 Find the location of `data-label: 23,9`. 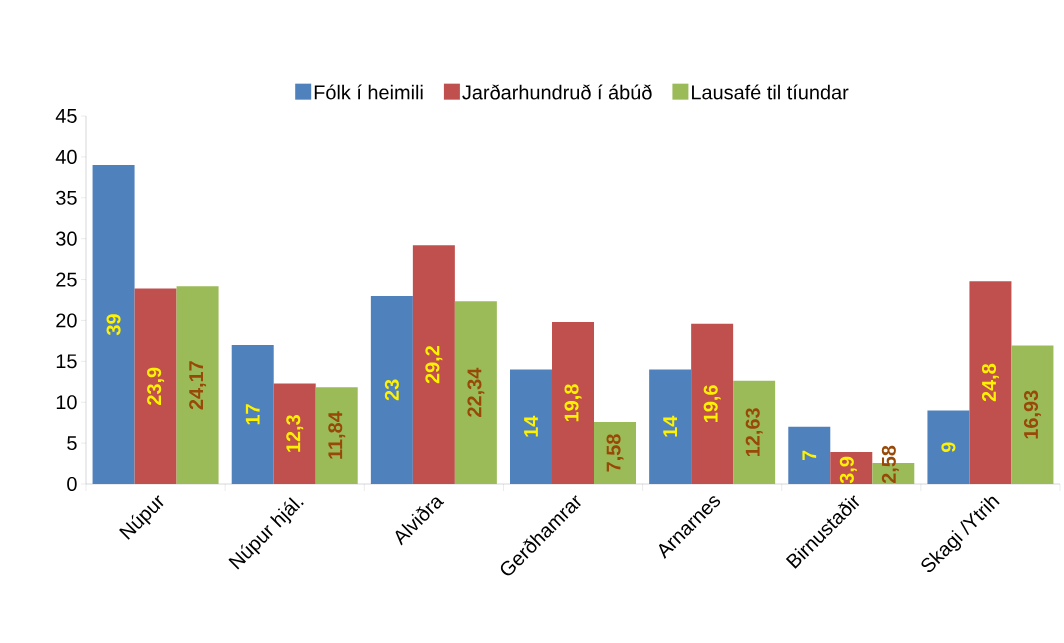

data-label: 23,9 is located at coordinates (156, 386).